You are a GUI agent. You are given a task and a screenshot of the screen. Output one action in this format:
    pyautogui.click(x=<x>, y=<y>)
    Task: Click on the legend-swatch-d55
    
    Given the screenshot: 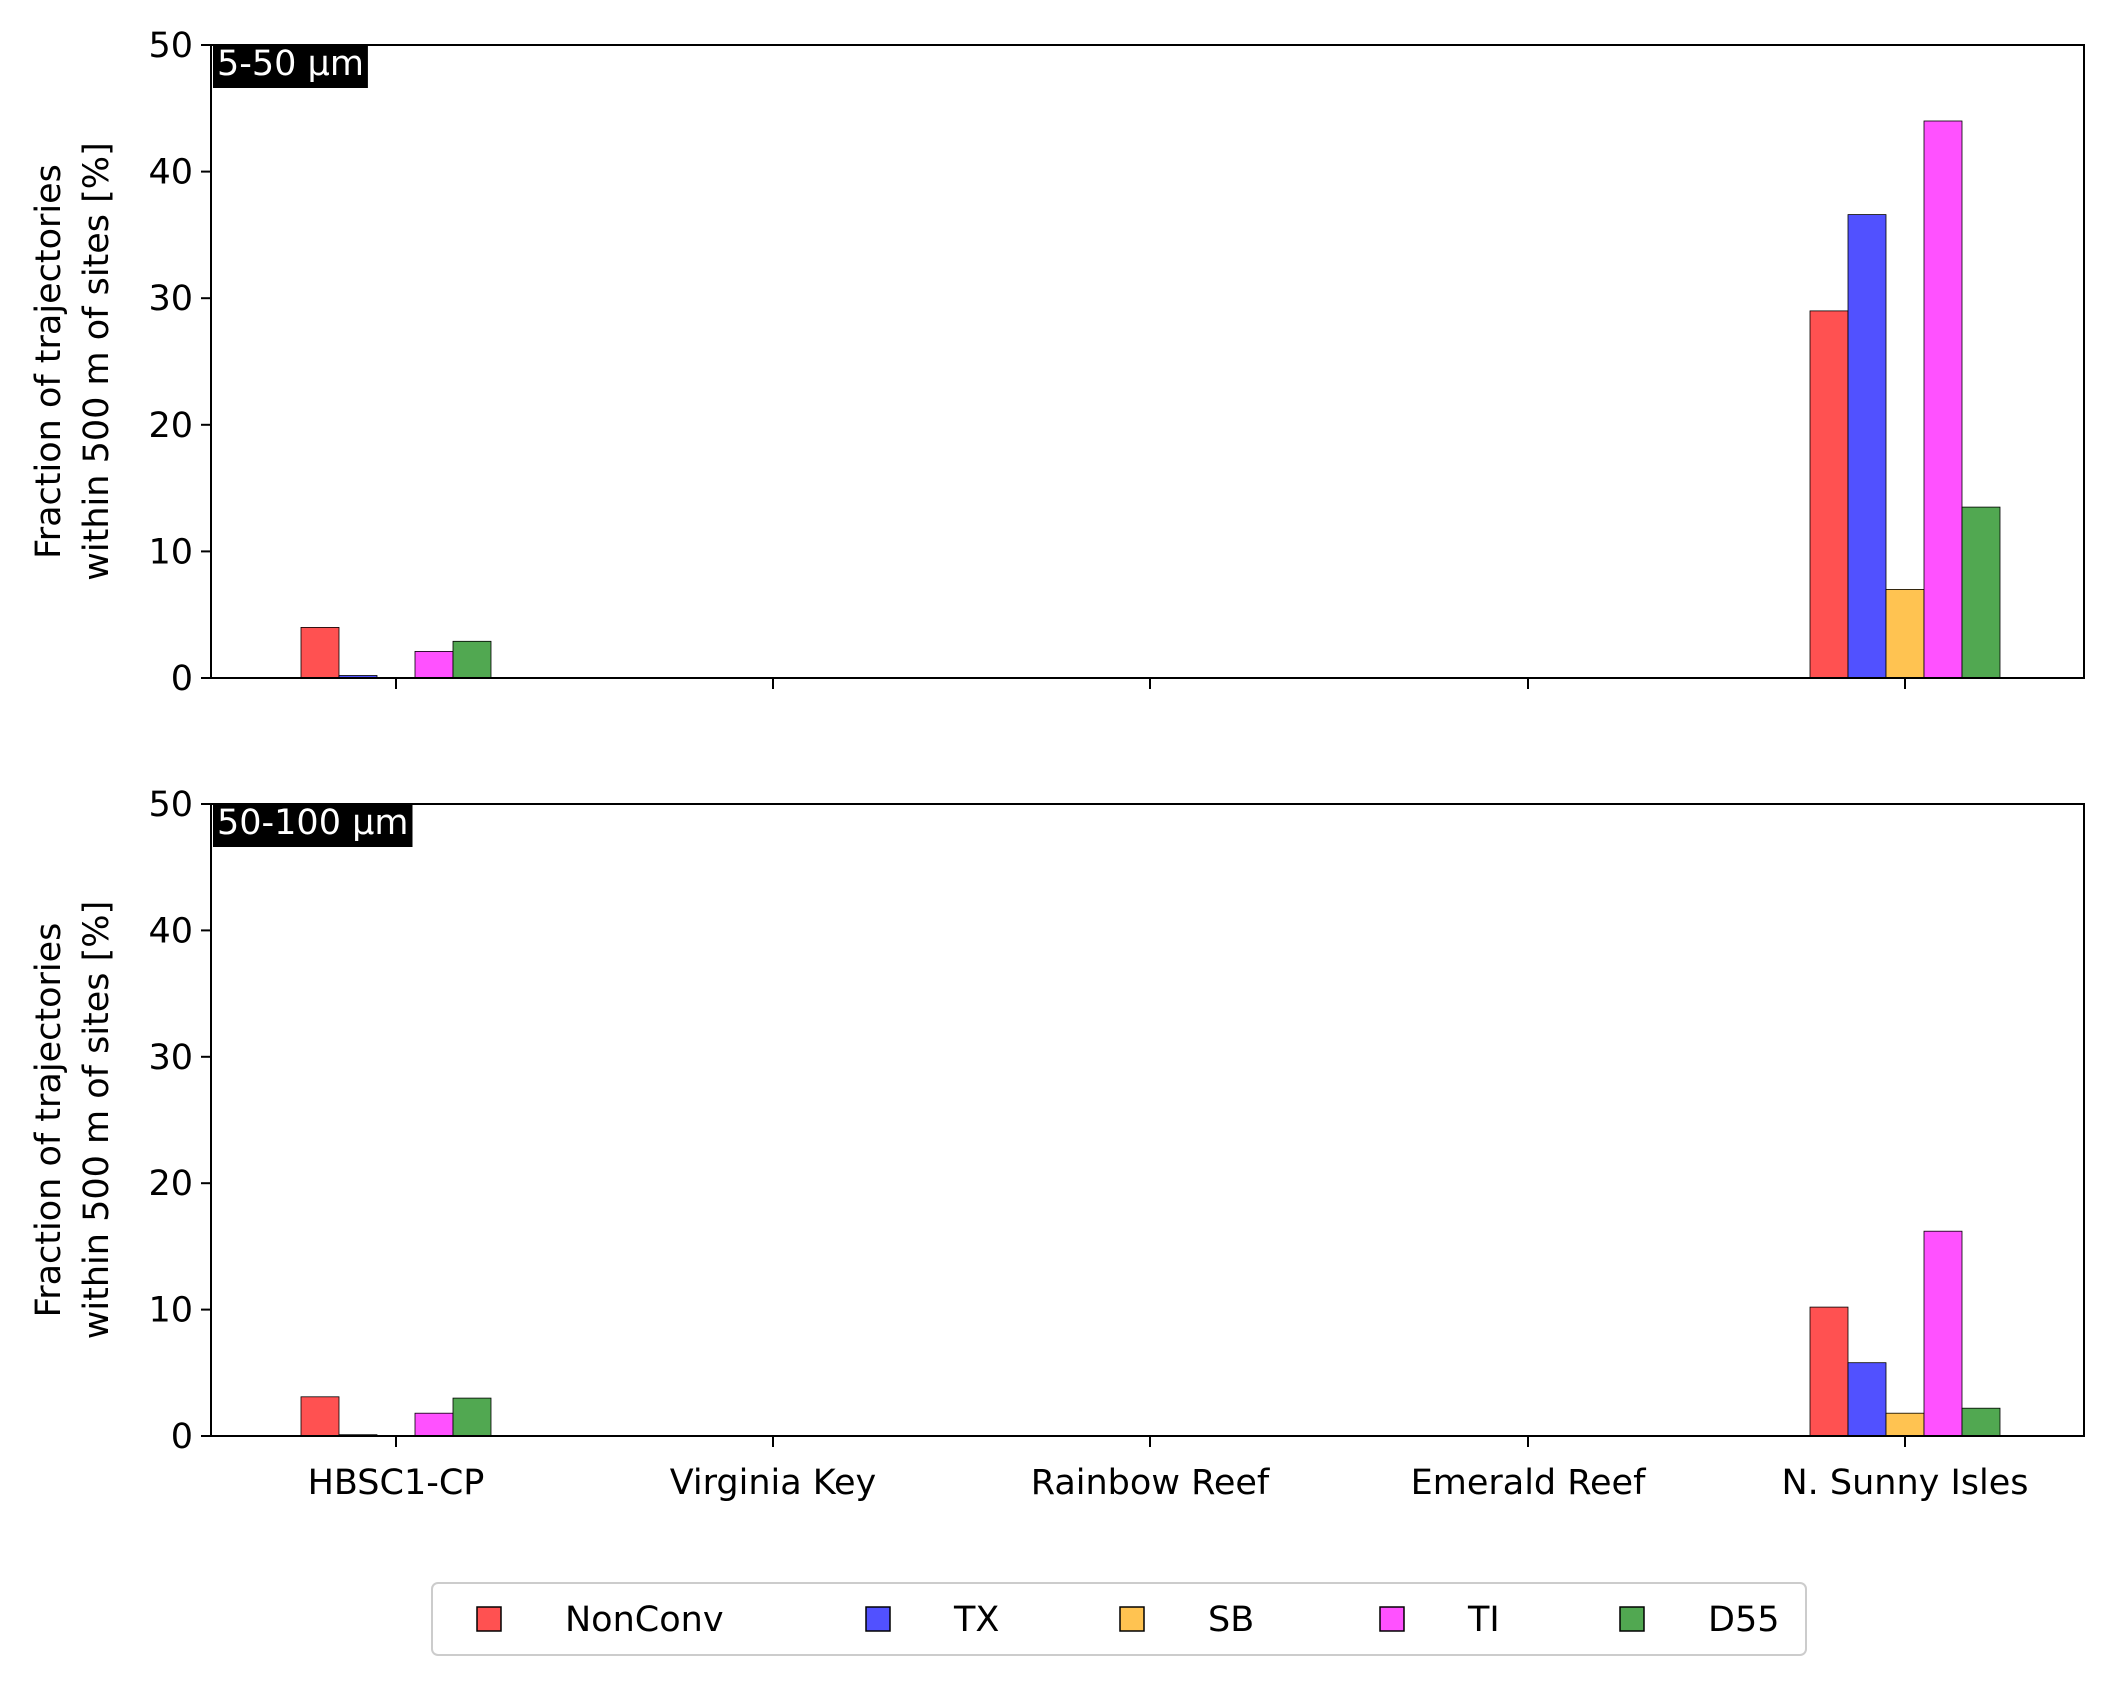 What is the action you would take?
    pyautogui.click(x=1632, y=1619)
    